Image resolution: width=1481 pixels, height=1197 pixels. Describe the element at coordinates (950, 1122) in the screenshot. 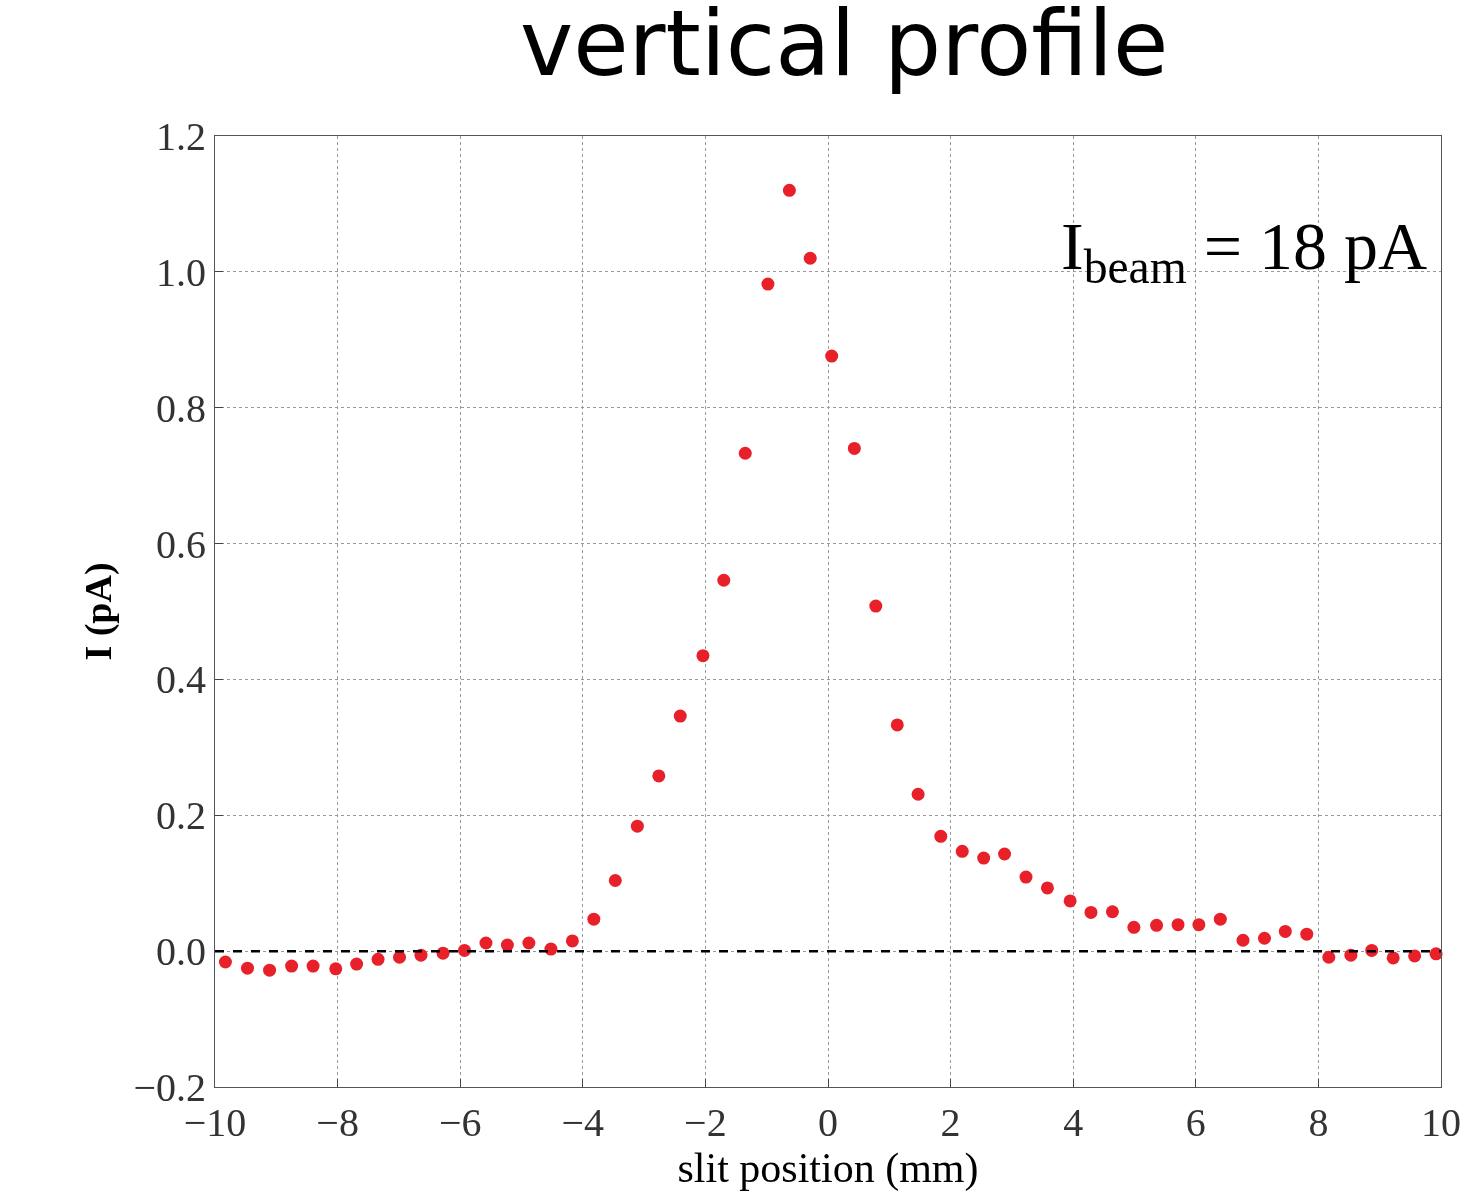

I see `x-tick-label: 2` at that location.